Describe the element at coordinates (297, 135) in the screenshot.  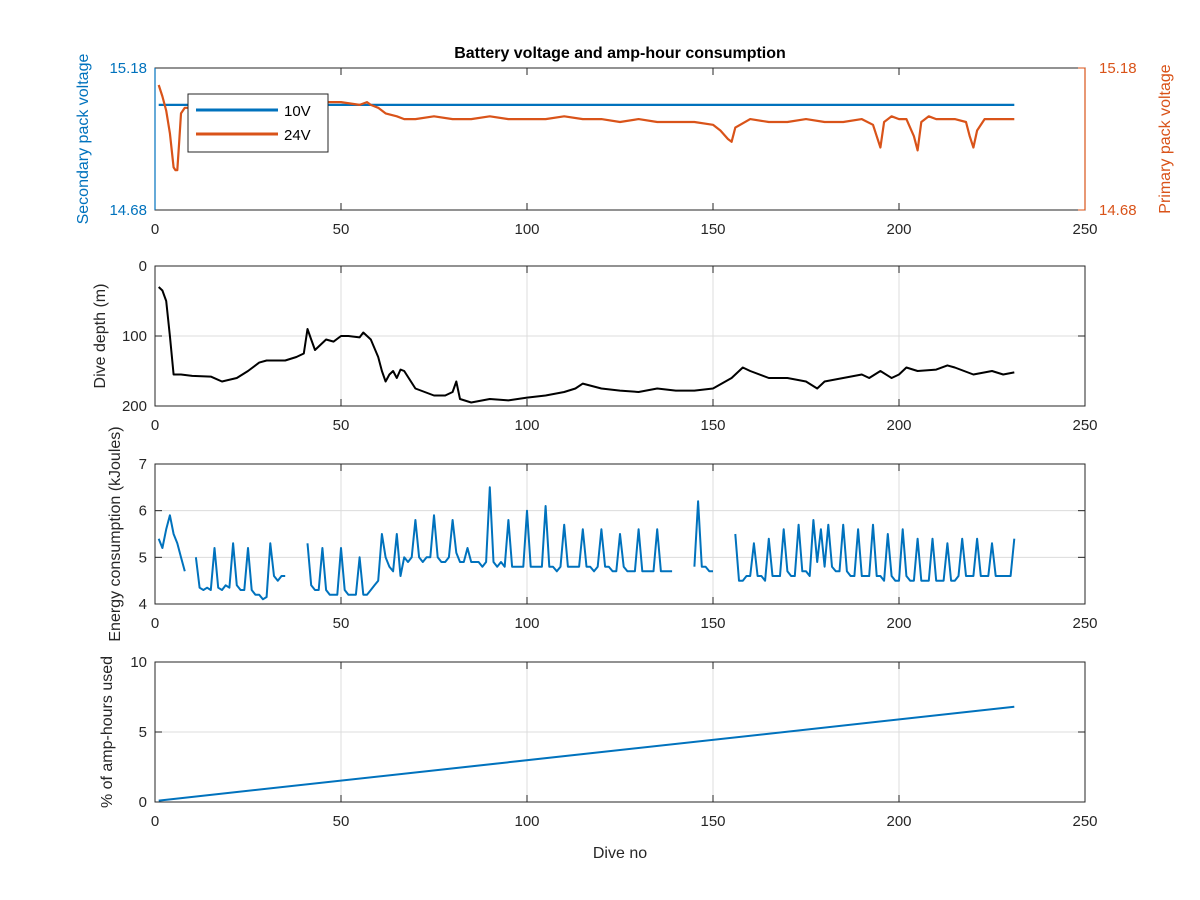
I see `legend-label-24v: 24V` at that location.